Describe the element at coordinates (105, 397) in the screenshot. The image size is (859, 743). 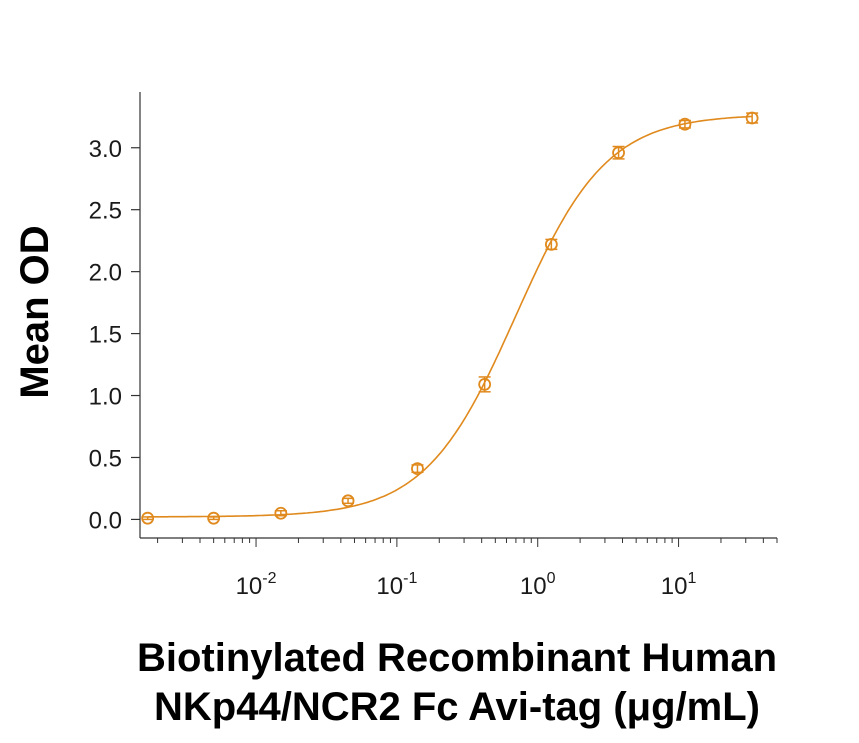
I see `y-tick-label: 1.0` at that location.